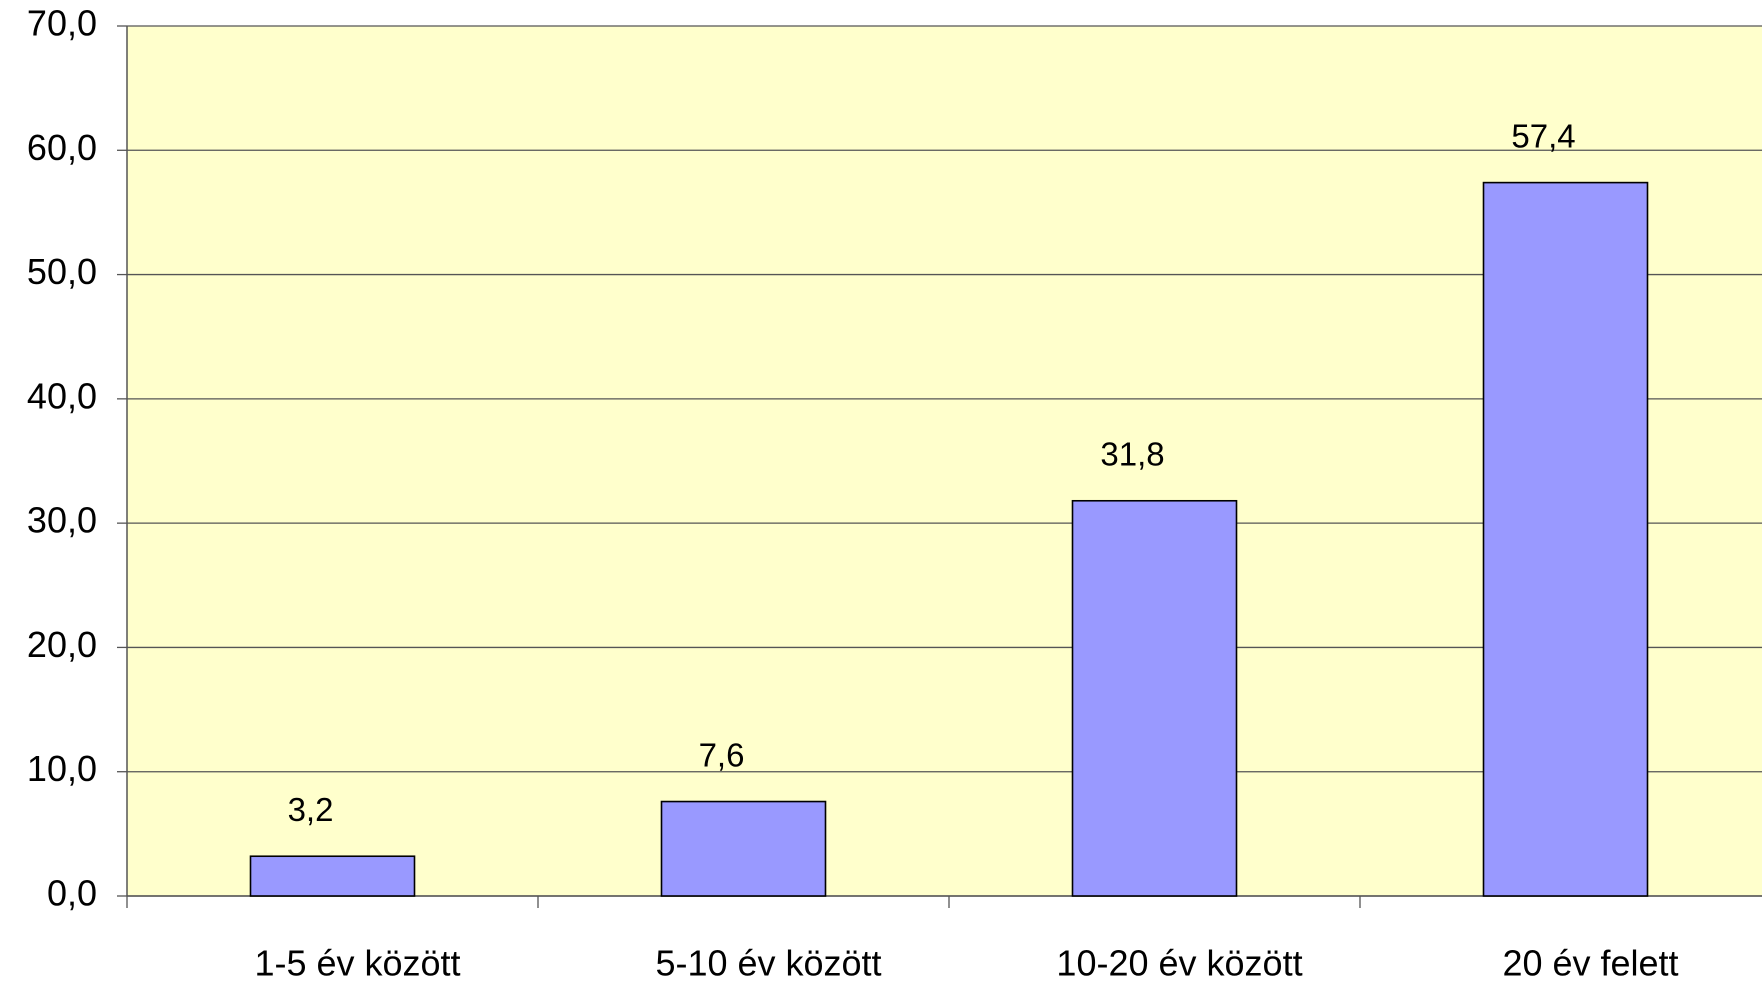 This screenshot has width=1762, height=985. I want to click on y-tick-label: 40,0, so click(62, 395).